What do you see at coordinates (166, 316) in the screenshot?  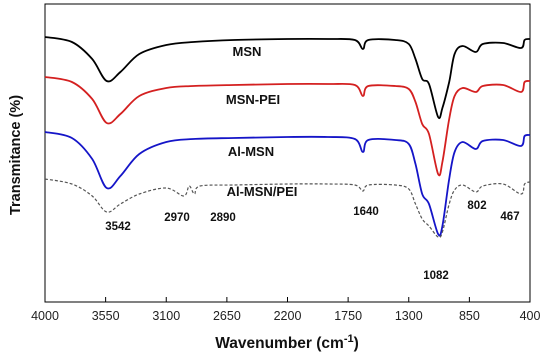 I see `x-tick-label: 3100` at bounding box center [166, 316].